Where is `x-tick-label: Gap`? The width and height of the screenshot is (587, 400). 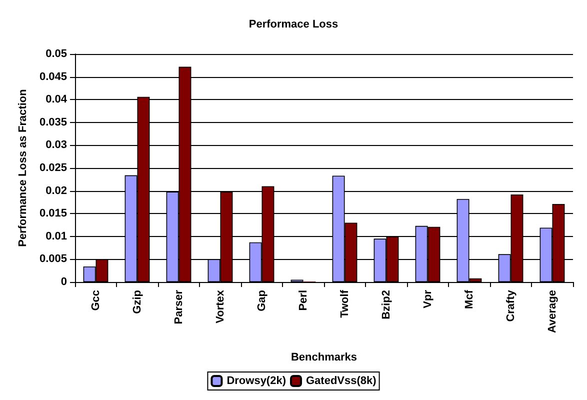
x-tick-label: Gap is located at coordinates (262, 301).